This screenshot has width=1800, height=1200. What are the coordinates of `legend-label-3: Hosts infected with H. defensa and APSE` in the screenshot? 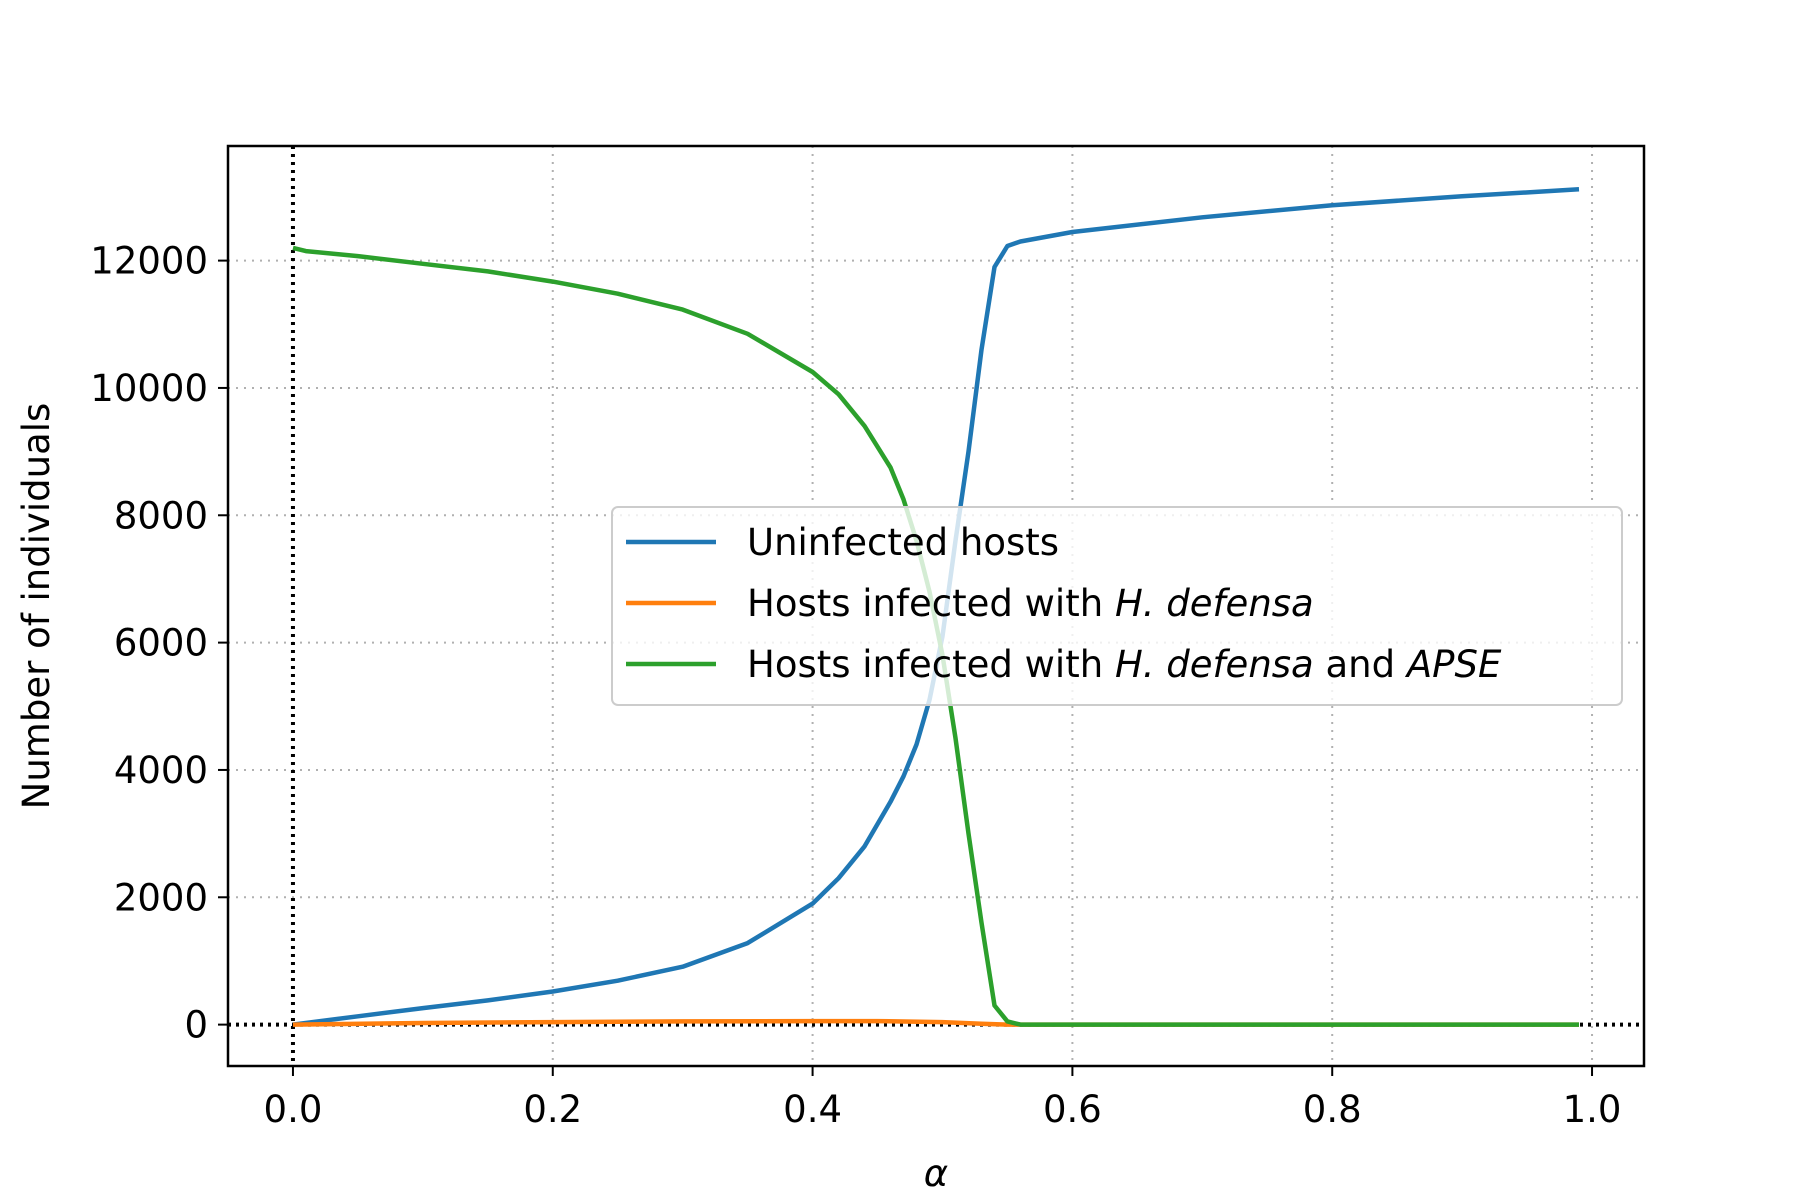 It's located at (1124, 664).